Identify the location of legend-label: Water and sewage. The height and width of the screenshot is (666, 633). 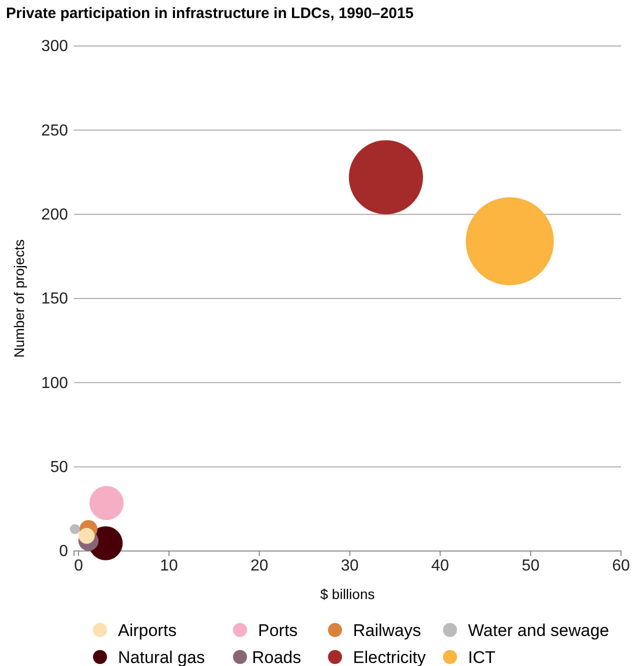
(539, 630).